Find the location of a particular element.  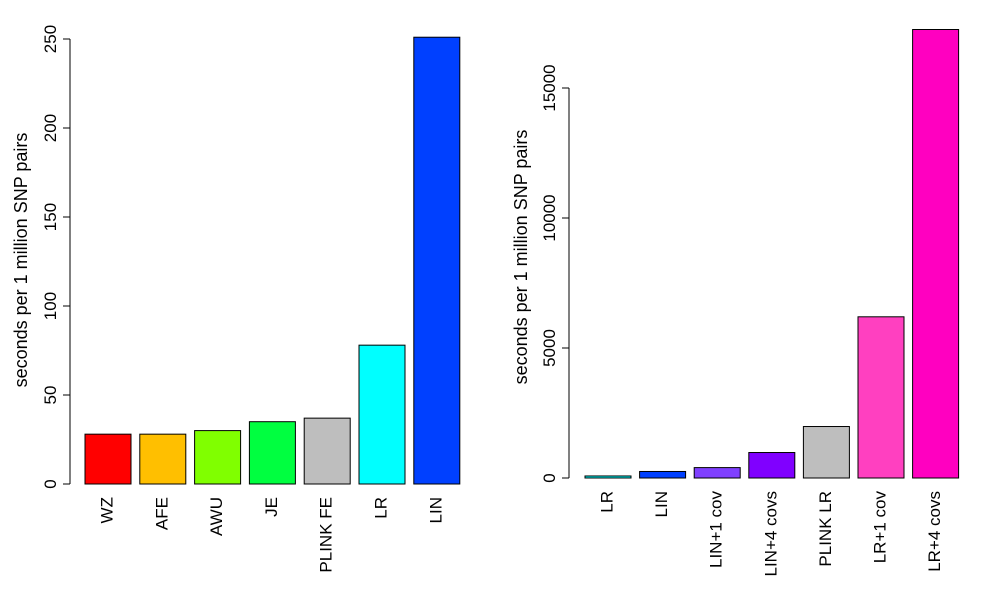

right-y-axis-label: seconds per 1 million SNP pairs is located at coordinates (521, 257).